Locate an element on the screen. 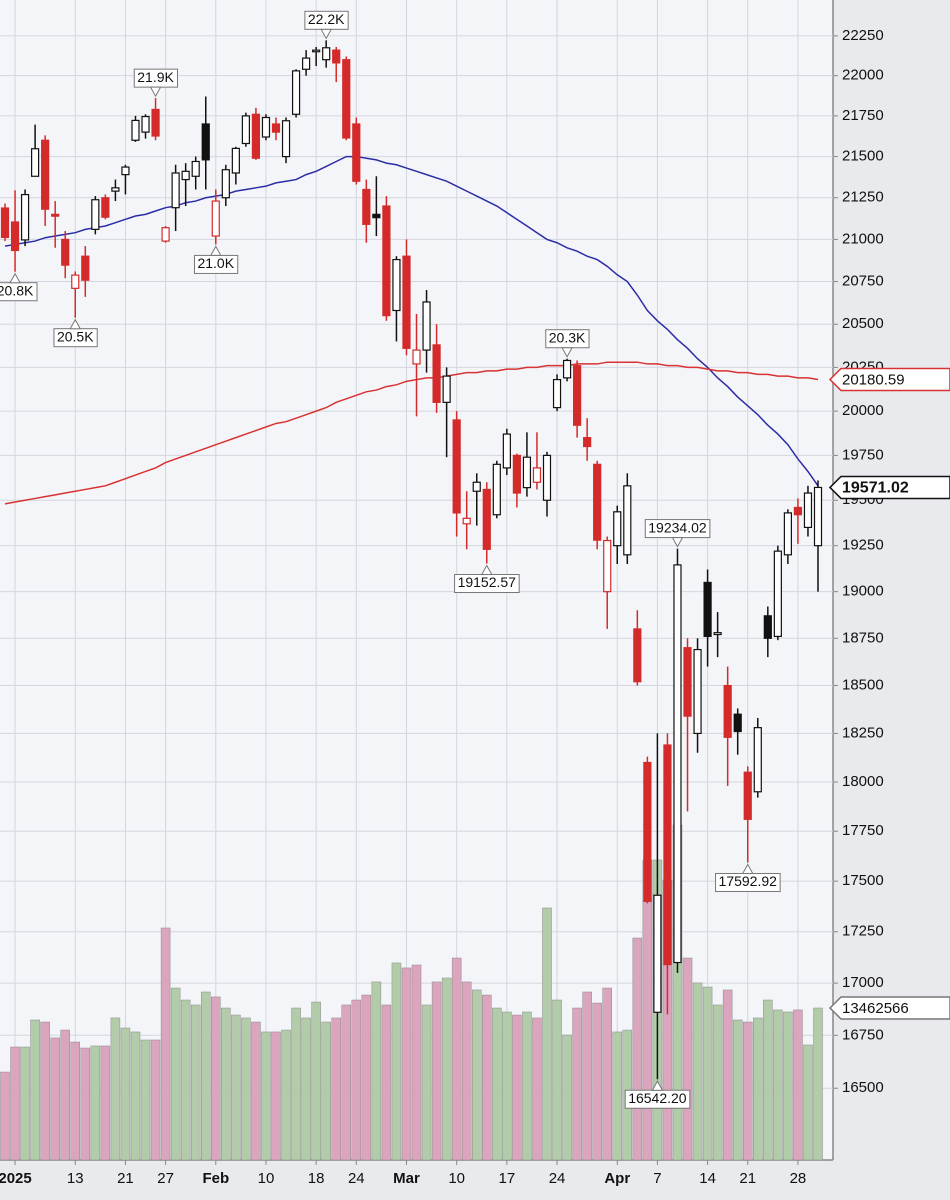 The width and height of the screenshot is (950, 1200). y-tick-label: 21250 is located at coordinates (863, 197).